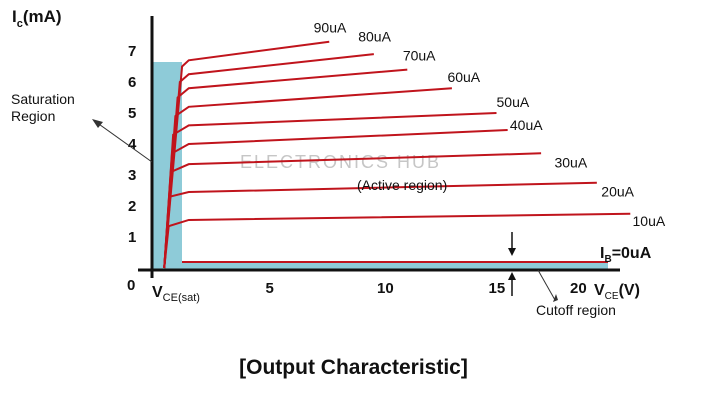  What do you see at coordinates (132, 51) in the screenshot?
I see `y-tick-label: 7` at bounding box center [132, 51].